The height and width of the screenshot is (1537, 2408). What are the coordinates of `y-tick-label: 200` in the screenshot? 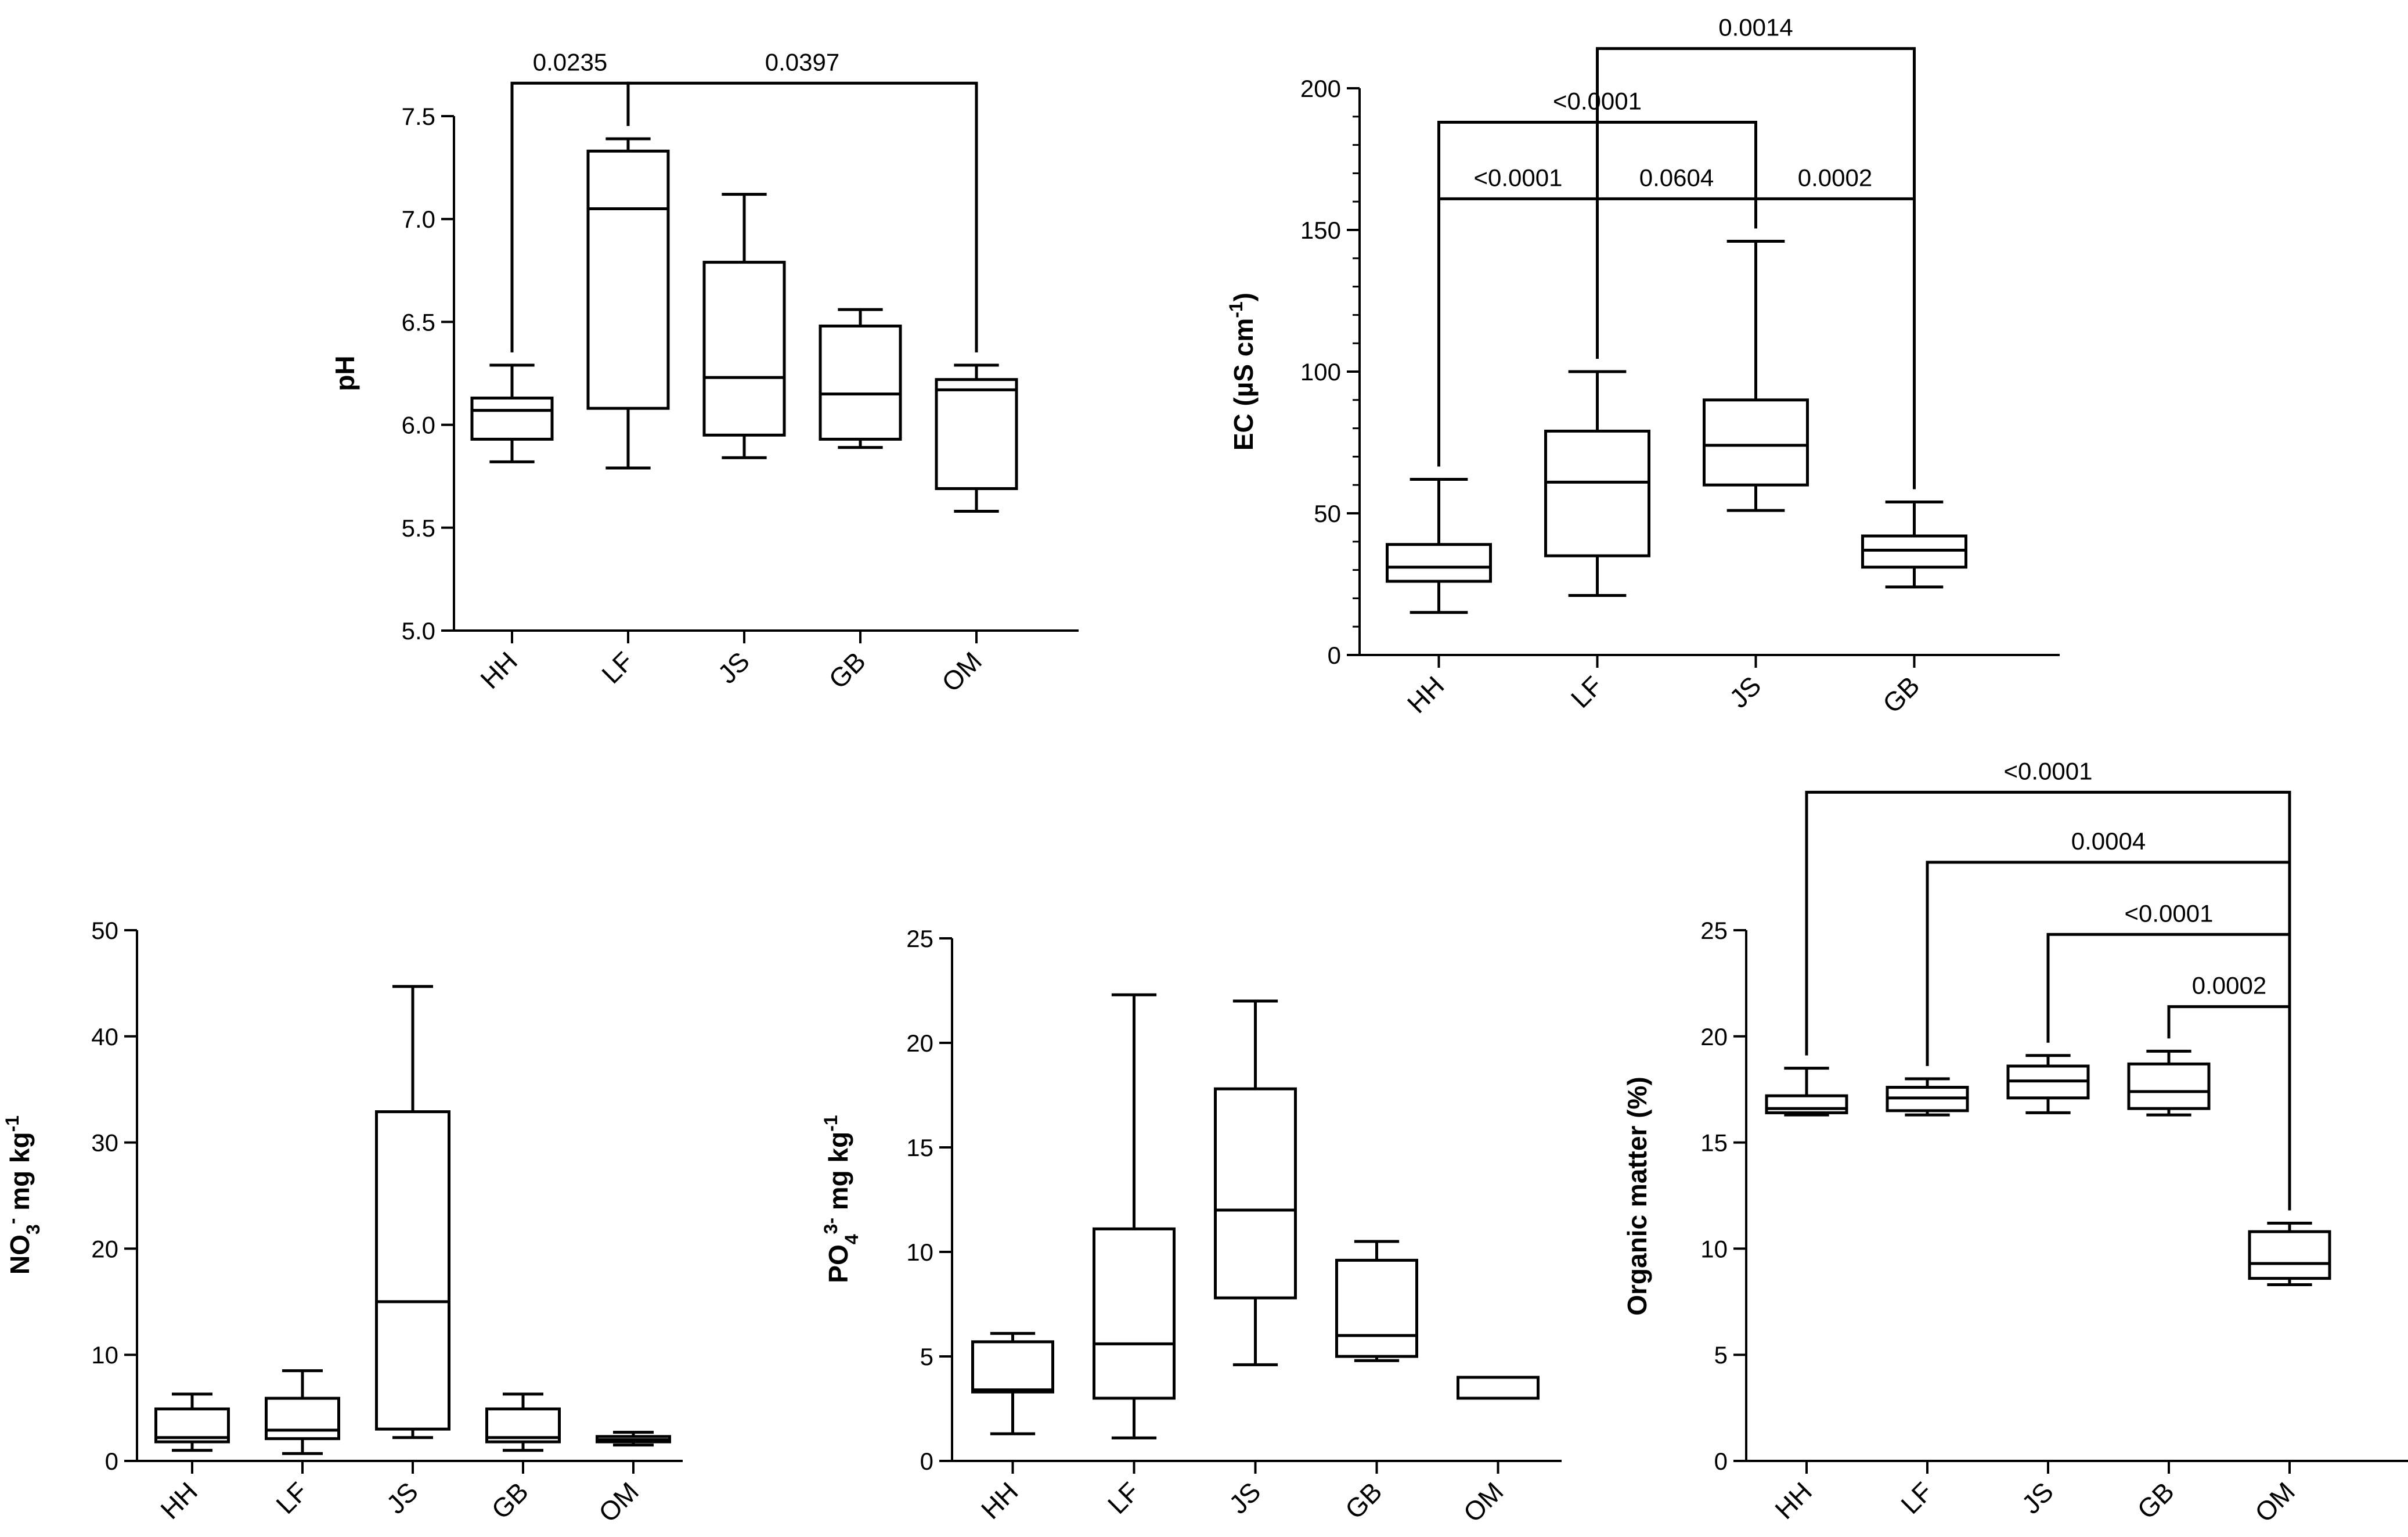 It's located at (1320, 88).